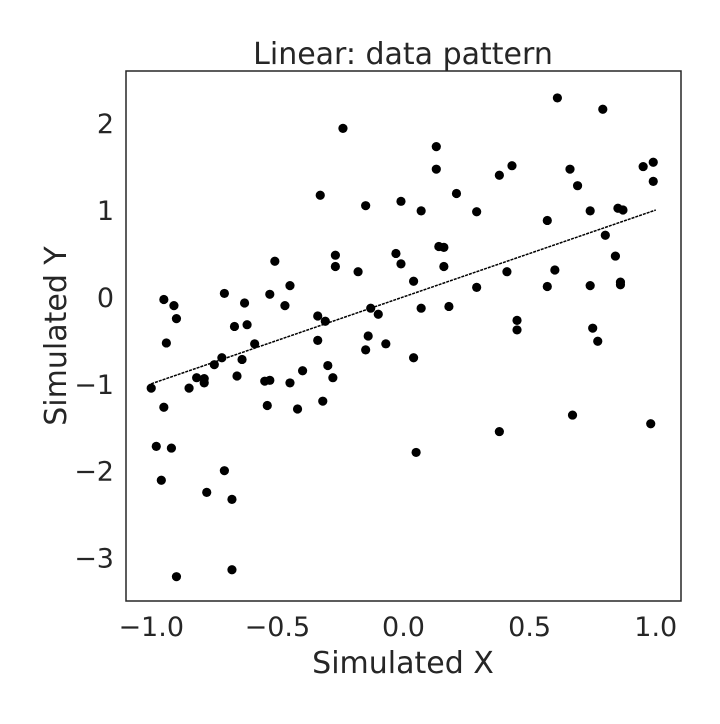 The height and width of the screenshot is (724, 720). What do you see at coordinates (105, 124) in the screenshot?
I see `y-tick-label: 2` at bounding box center [105, 124].